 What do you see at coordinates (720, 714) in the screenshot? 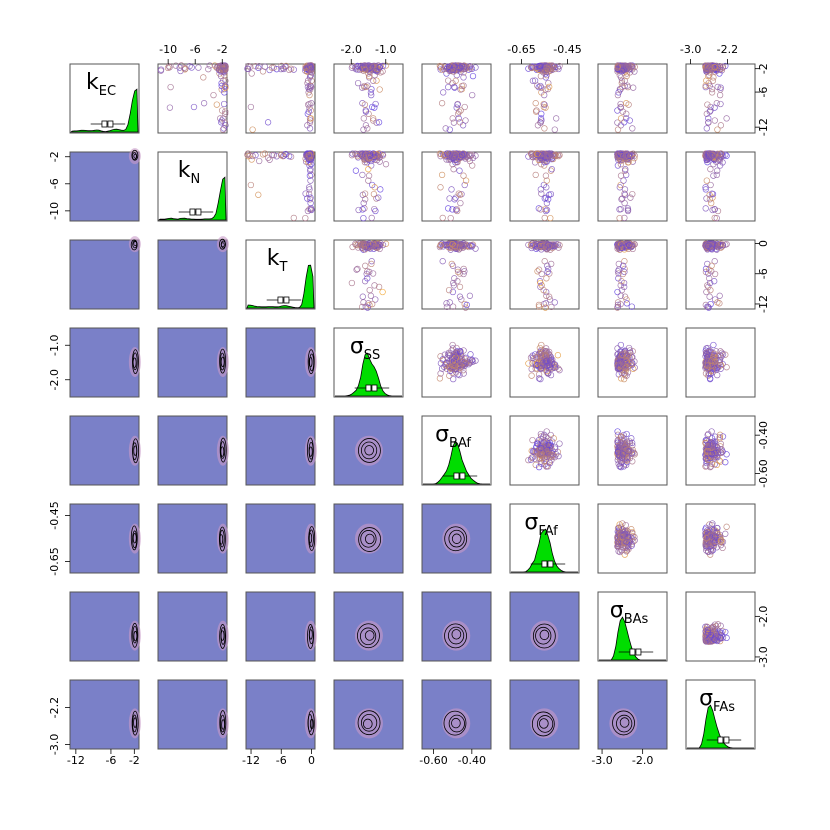
I see `panel-sFAs-sFAs: σFAs` at bounding box center [720, 714].